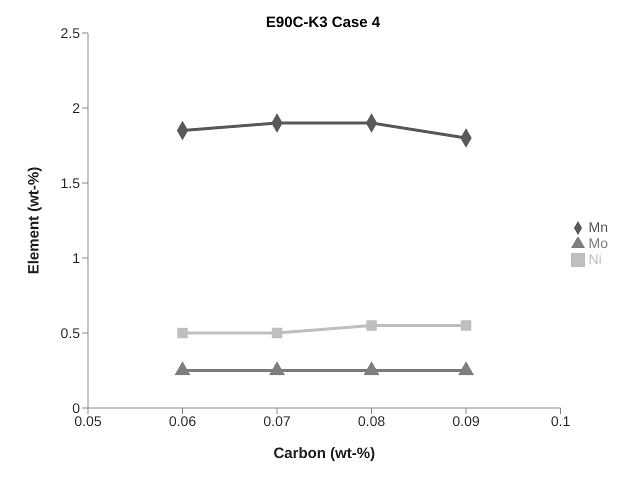 This screenshot has width=636, height=488. Describe the element at coordinates (598, 242) in the screenshot. I see `legend-label: Mo` at that location.